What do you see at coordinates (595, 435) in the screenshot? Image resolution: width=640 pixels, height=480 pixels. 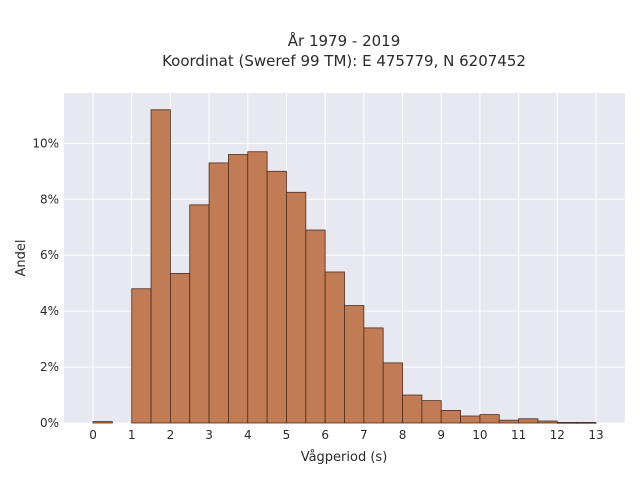 I see `x-tick-label: 13` at bounding box center [595, 435].